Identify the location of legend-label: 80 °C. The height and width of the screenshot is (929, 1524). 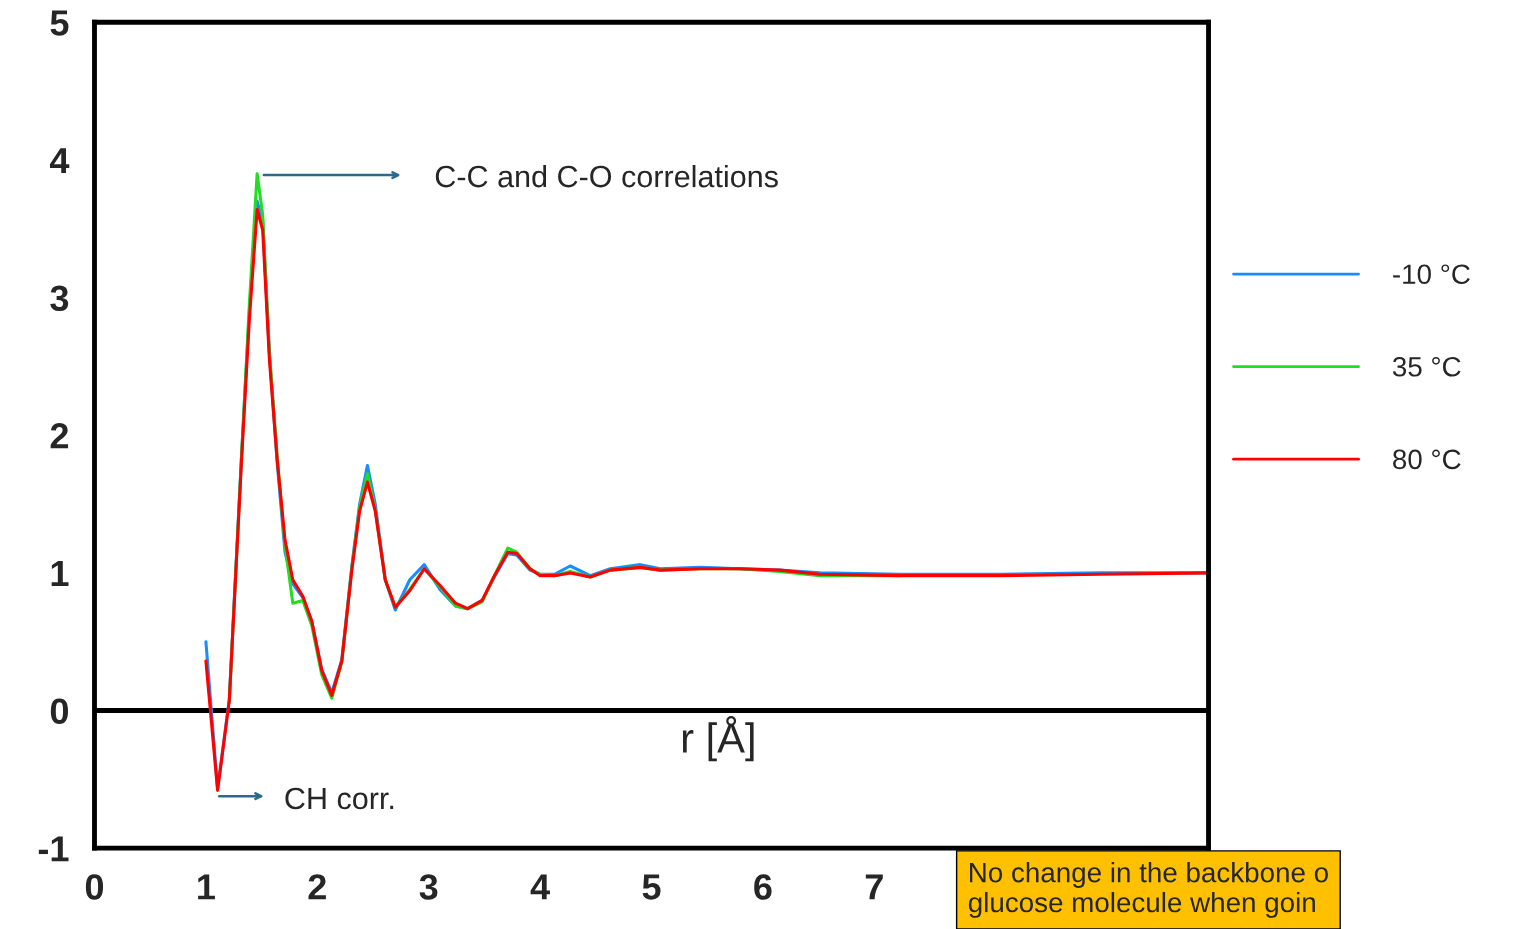
(1427, 459).